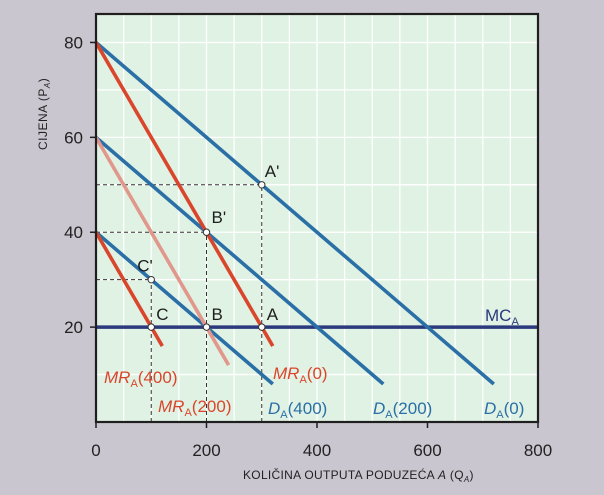  I want to click on point-label: A, so click(273, 314).